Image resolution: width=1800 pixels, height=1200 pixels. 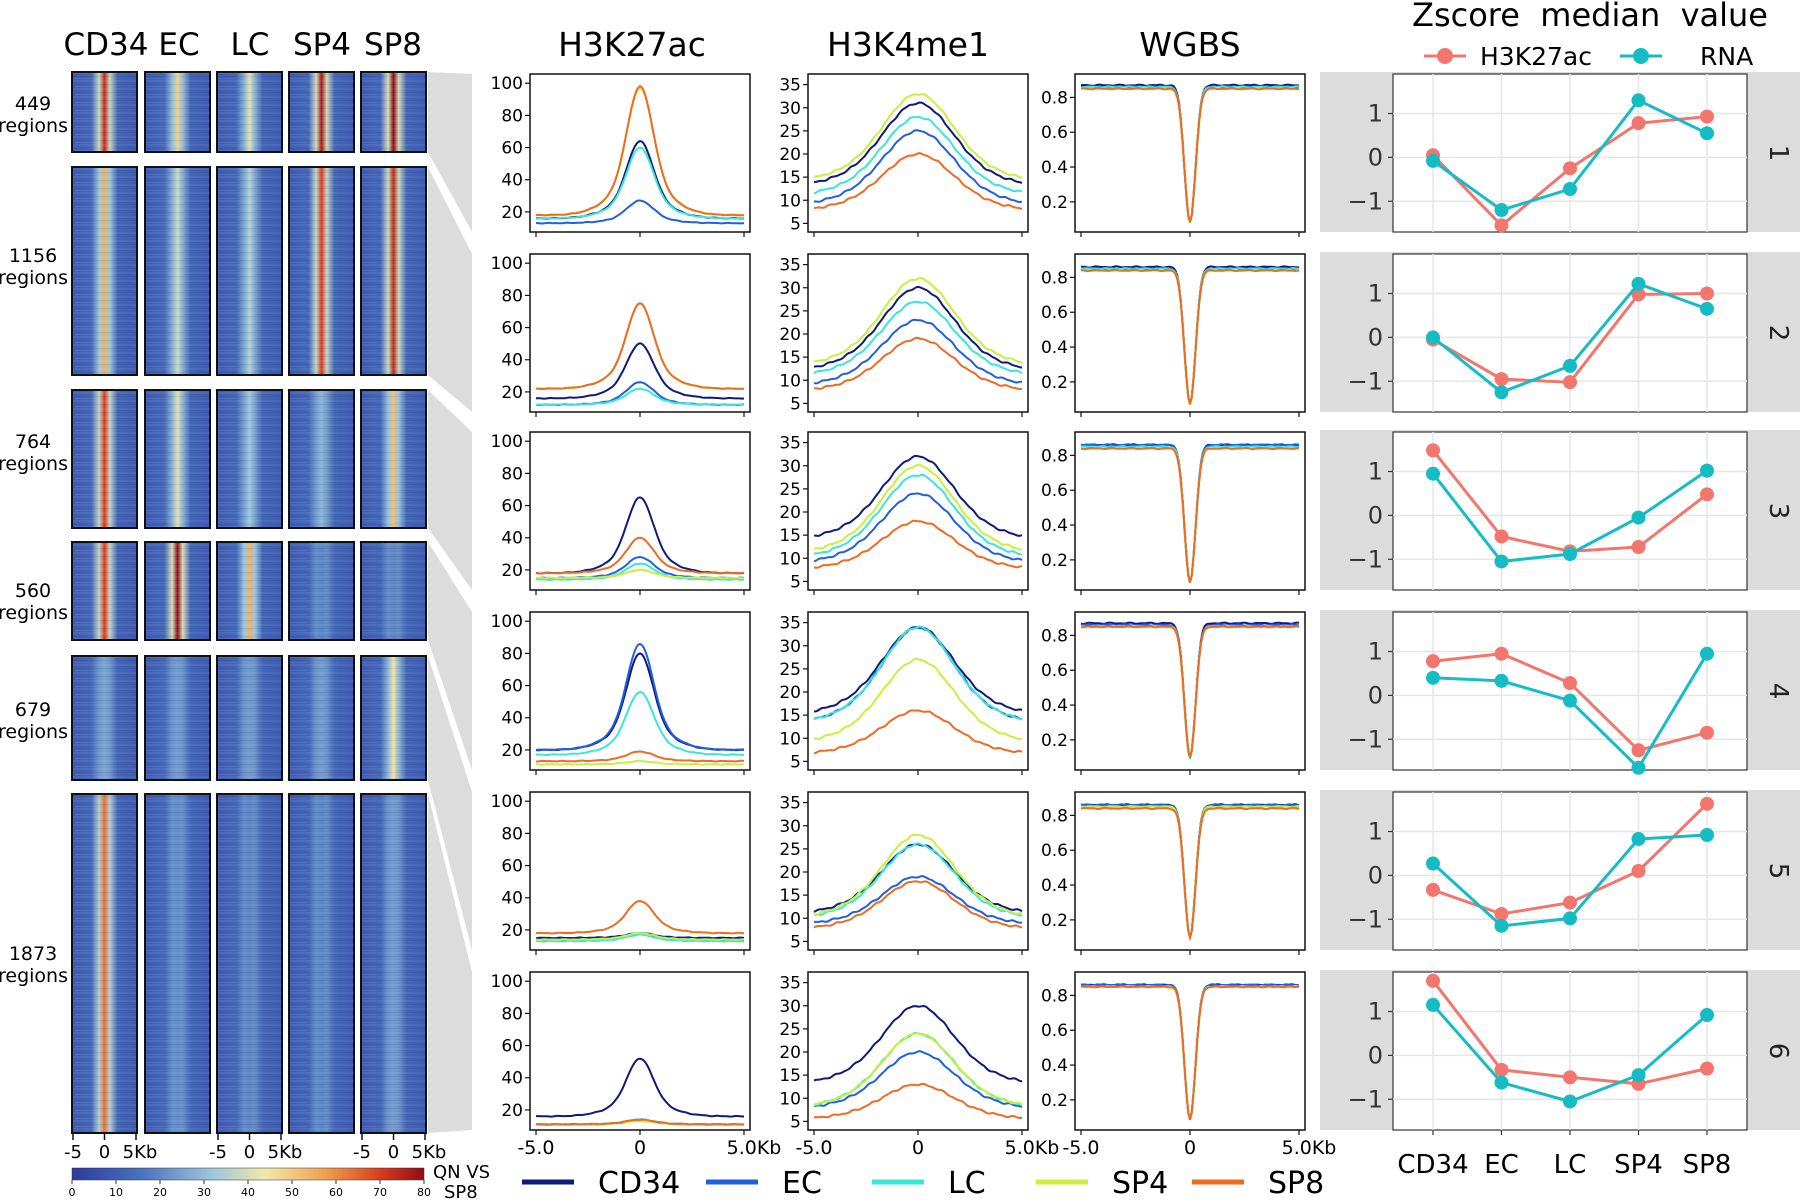 What do you see at coordinates (621, 513) in the screenshot?
I see `profile-panel-1-cluster-3: 20 40 60 80 100` at bounding box center [621, 513].